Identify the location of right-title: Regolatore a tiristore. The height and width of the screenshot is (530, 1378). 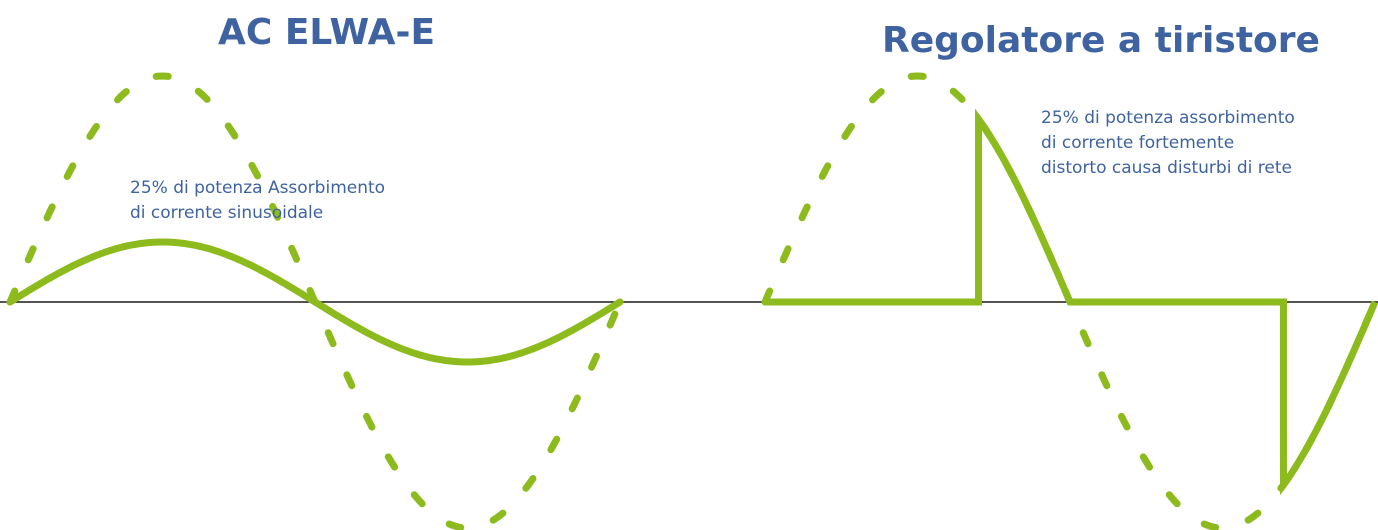
(1101, 40).